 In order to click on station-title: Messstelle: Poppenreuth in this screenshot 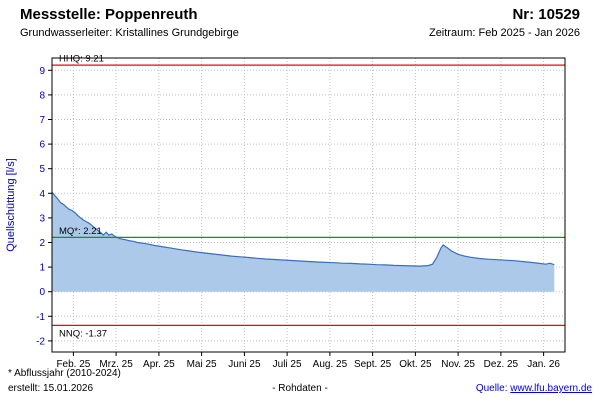, I will do `click(109, 14)`.